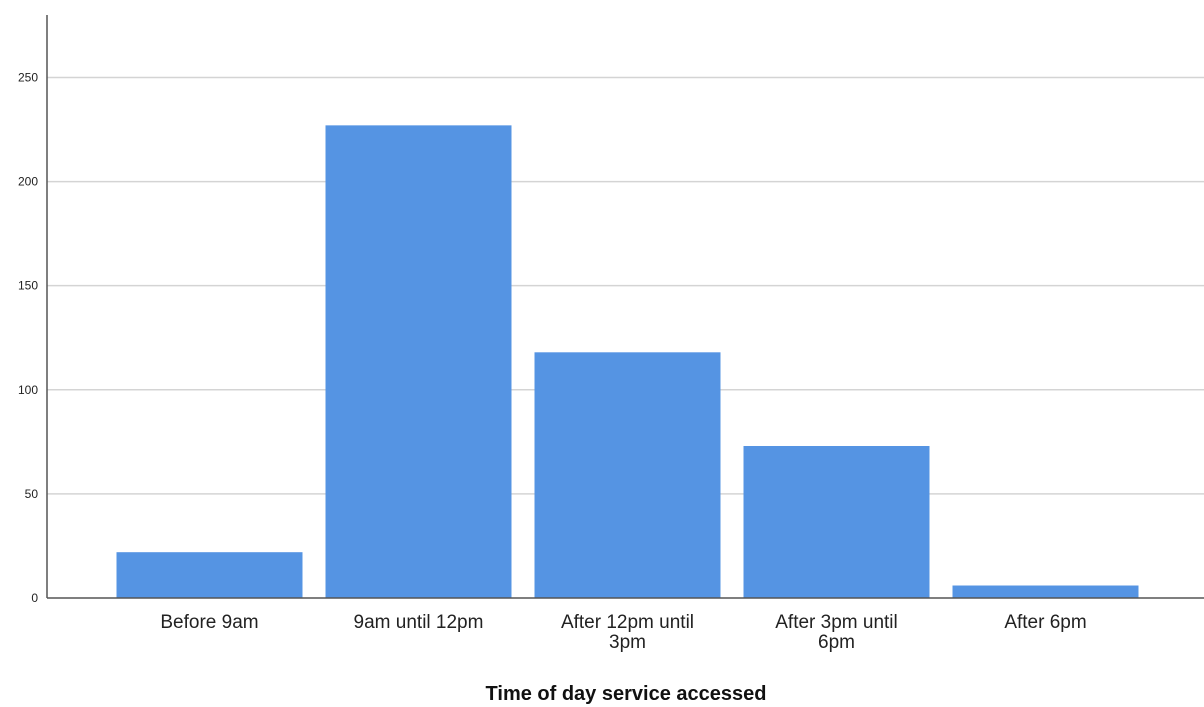 Image resolution: width=1204 pixels, height=707 pixels. I want to click on y-tick-label: 150, so click(28, 286).